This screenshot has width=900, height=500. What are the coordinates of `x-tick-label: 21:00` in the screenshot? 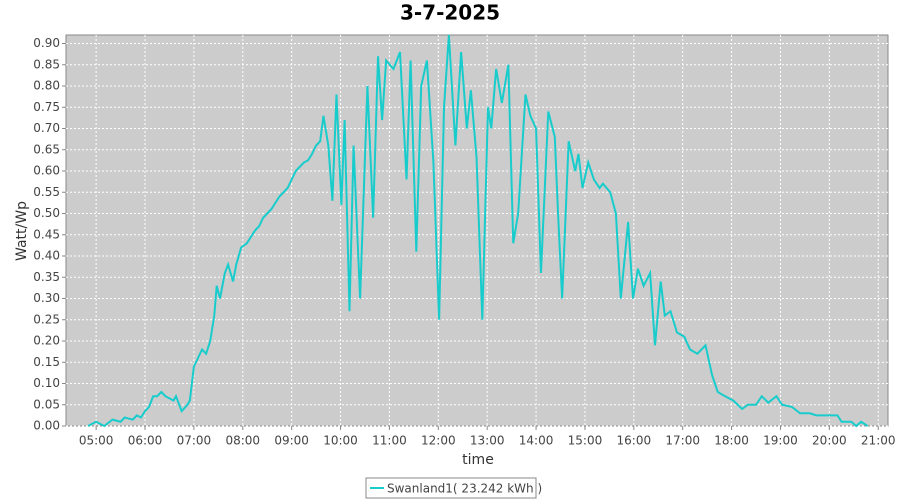 It's located at (878, 441).